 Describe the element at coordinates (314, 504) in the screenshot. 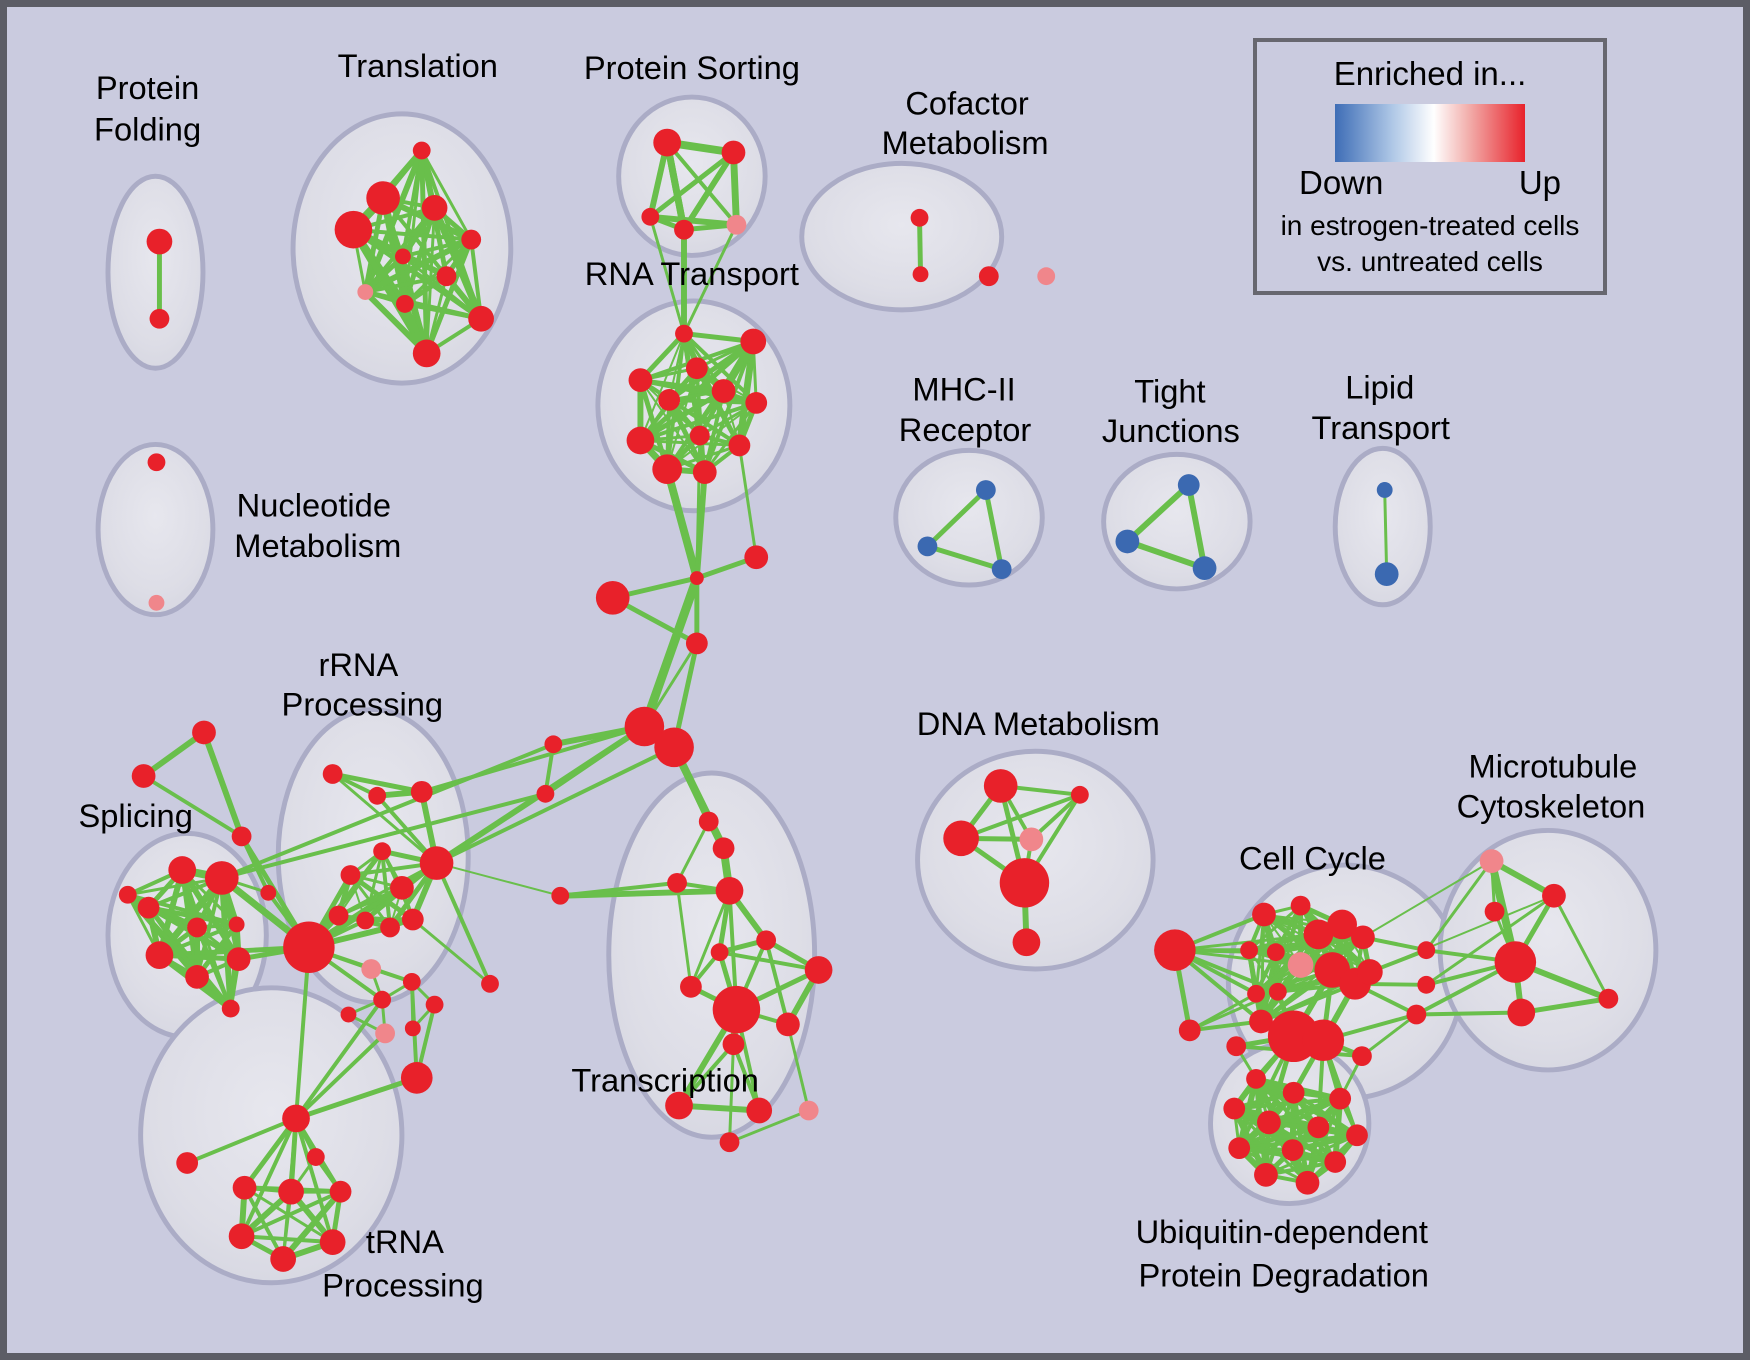

I see `cluster-label-nucleotide-metabolism-1: Nucleotide` at that location.